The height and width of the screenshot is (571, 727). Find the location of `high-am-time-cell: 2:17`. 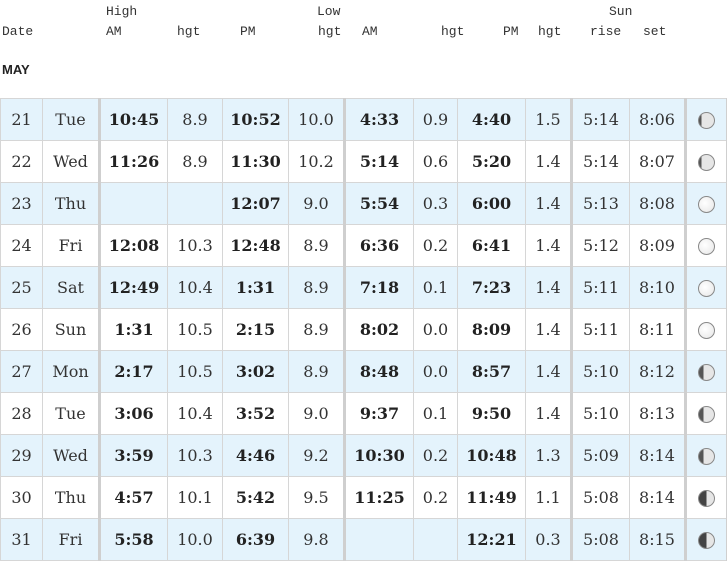

high-am-time-cell: 2:17 is located at coordinates (133, 371).